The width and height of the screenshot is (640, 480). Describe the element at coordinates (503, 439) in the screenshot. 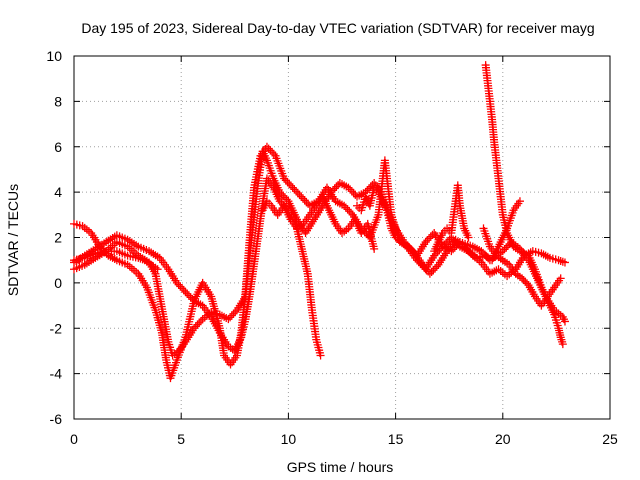

I see `x-tick-label: 20` at that location.